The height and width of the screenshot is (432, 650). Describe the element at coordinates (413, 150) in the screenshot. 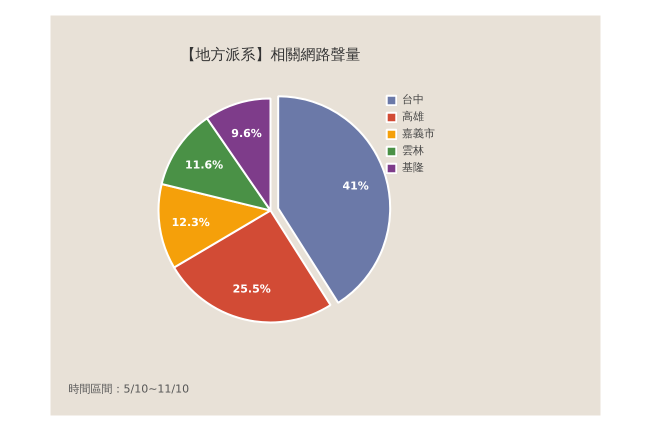

I see `legend-label: 雲林` at that location.